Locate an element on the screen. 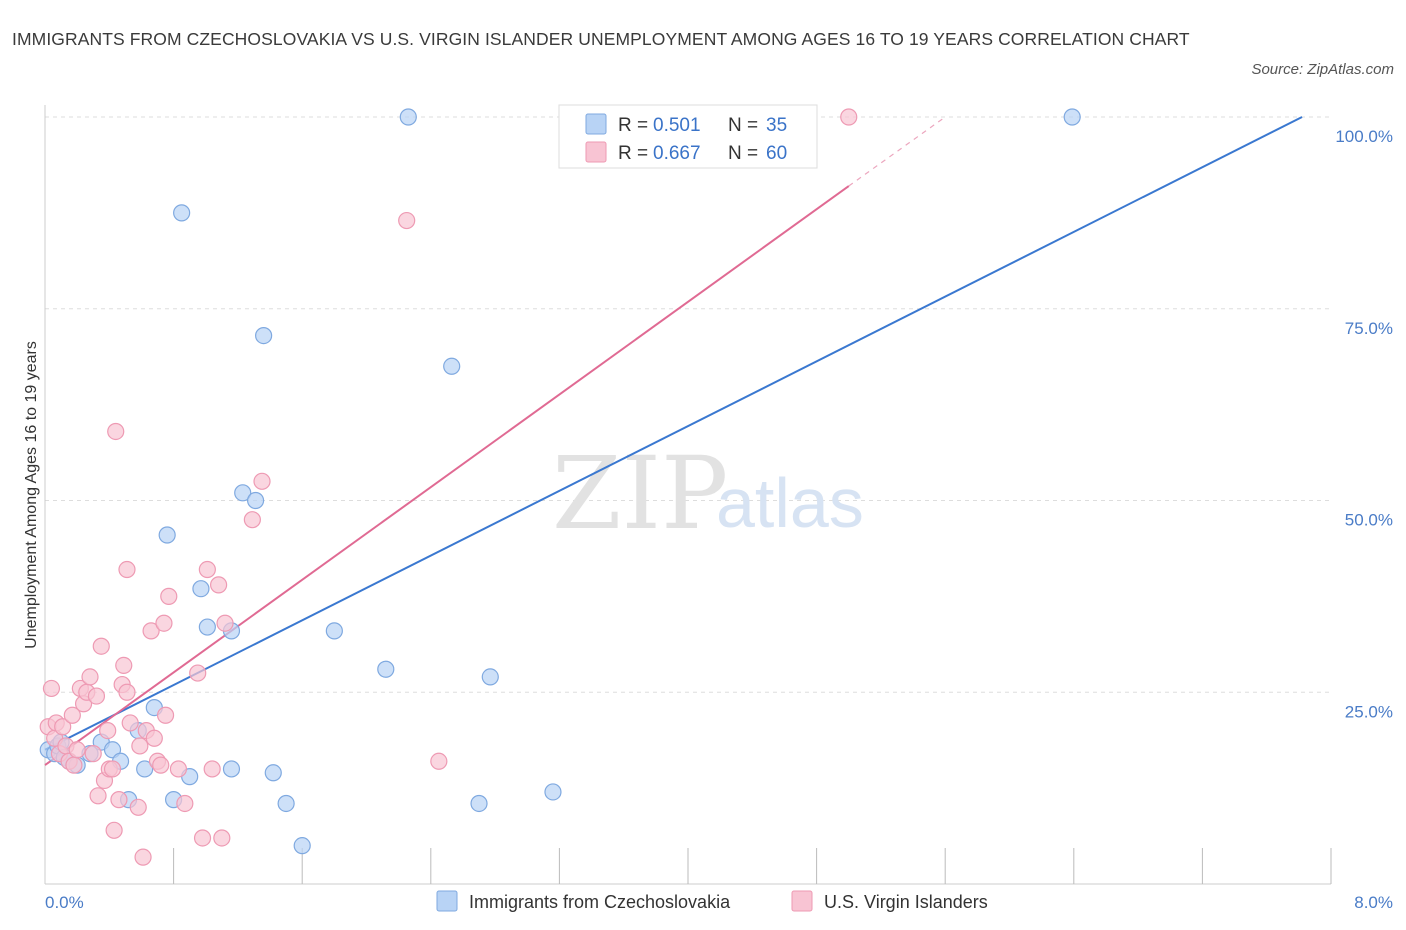  x-tick-label-max: 8.0% is located at coordinates (1373, 902).